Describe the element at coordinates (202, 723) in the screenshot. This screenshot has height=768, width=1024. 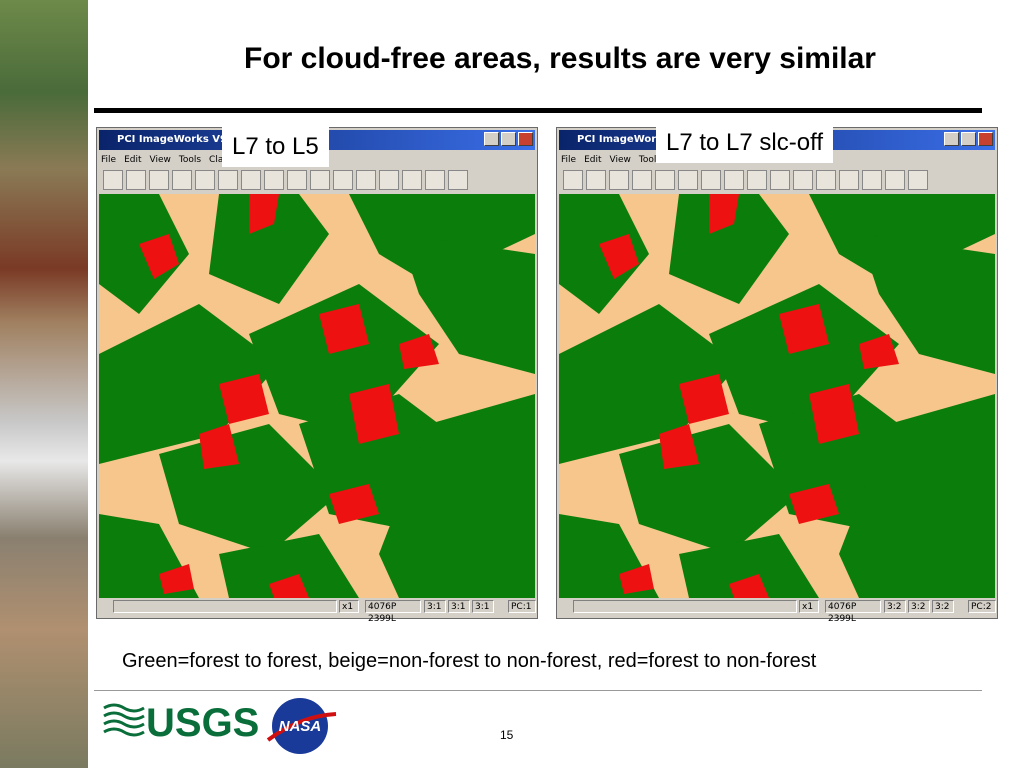
I see `usgs-logo: USGS` at that location.